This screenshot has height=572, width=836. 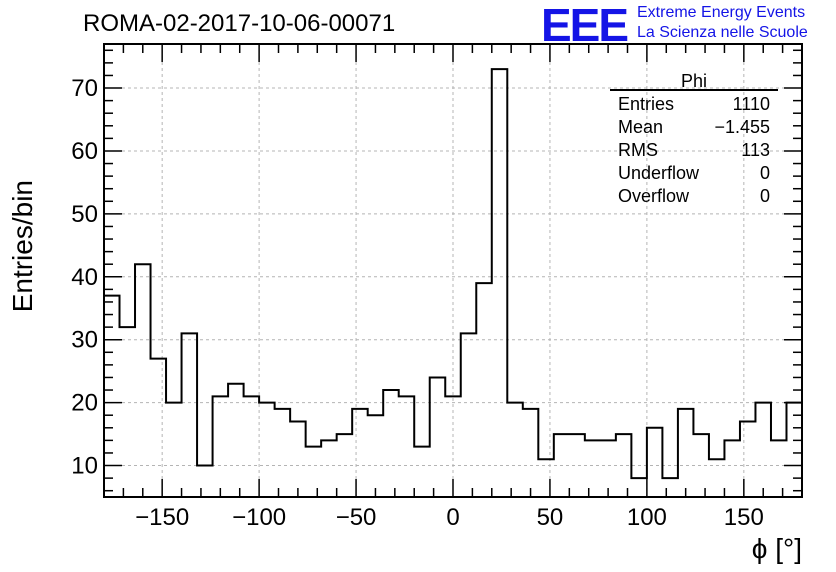 I want to click on stats-row-label: Mean, so click(x=640, y=127).